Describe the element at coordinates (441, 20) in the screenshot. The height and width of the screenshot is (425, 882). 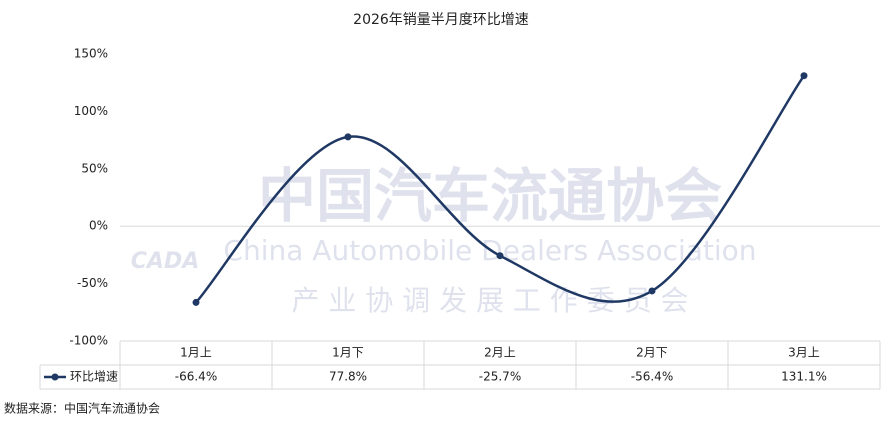
I see `chart-title: 2026年销量半月度环比增速` at that location.